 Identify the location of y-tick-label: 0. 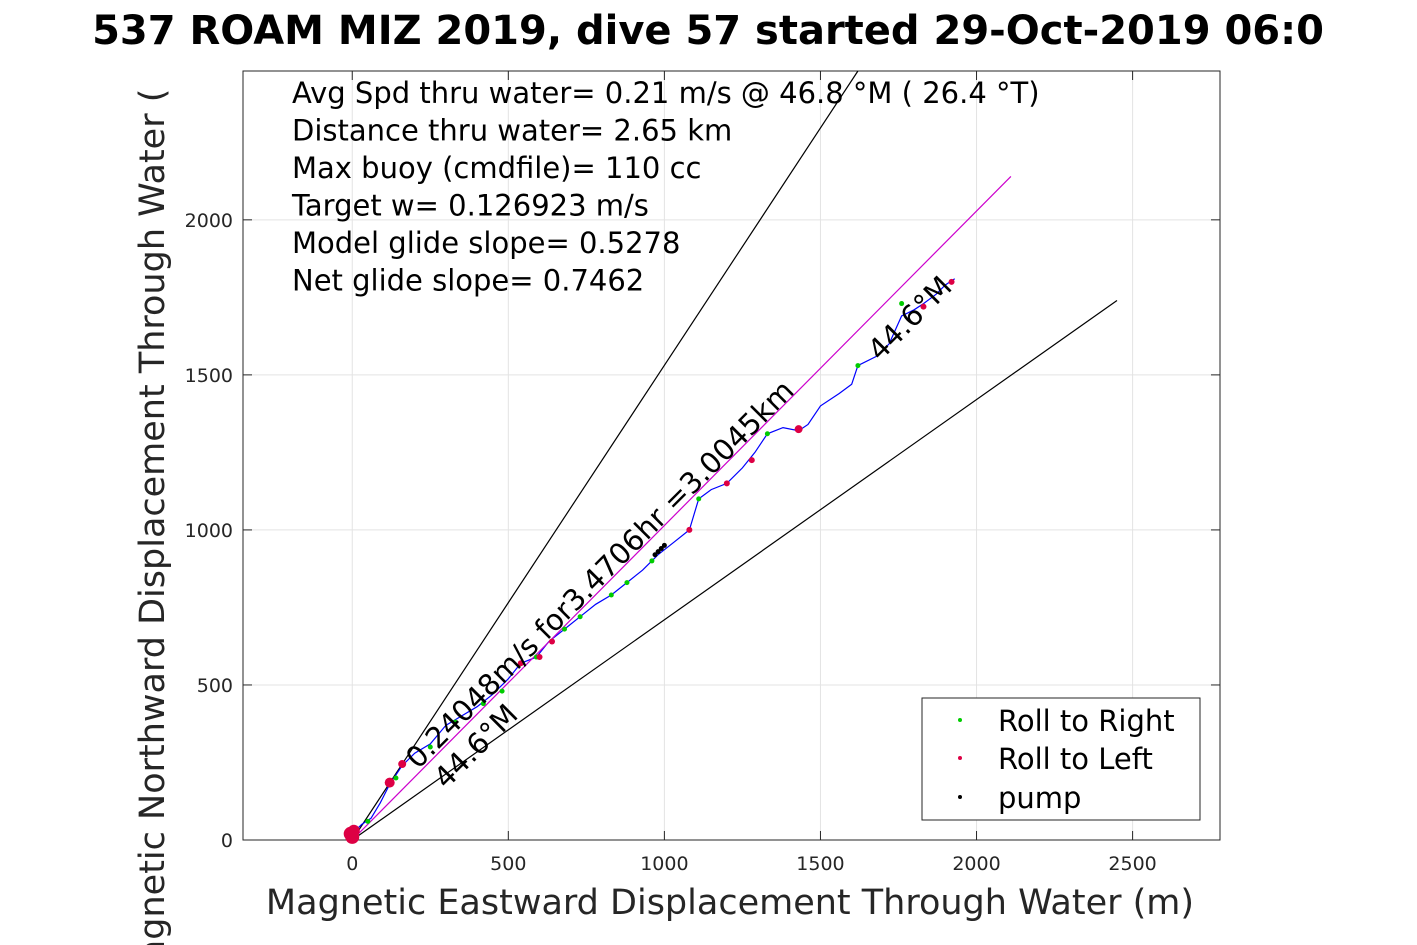
(227, 841).